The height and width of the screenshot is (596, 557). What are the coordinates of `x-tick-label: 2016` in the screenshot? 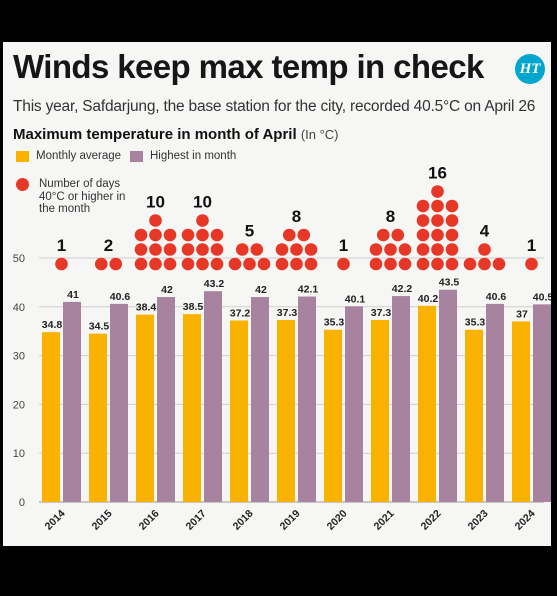 It's located at (149, 520).